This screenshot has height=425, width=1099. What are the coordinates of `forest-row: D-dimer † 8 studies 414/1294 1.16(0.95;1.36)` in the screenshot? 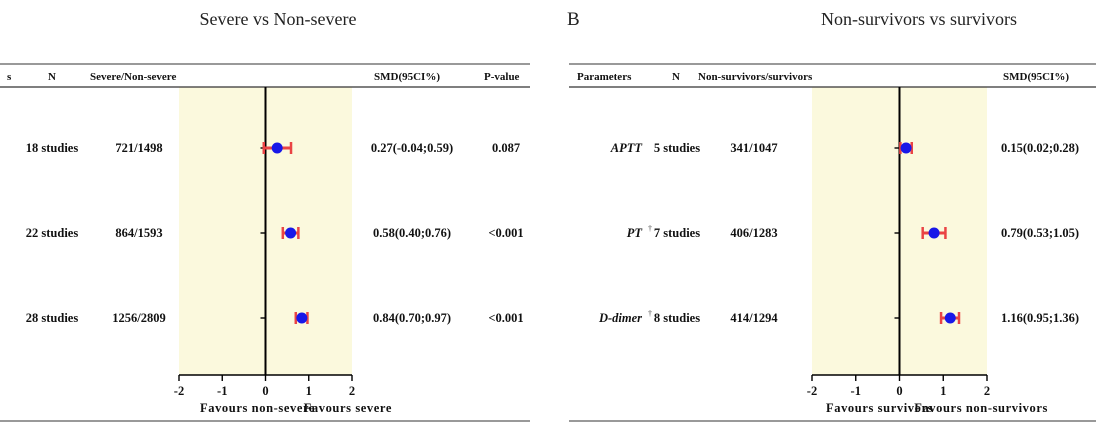 It's located at (838, 317).